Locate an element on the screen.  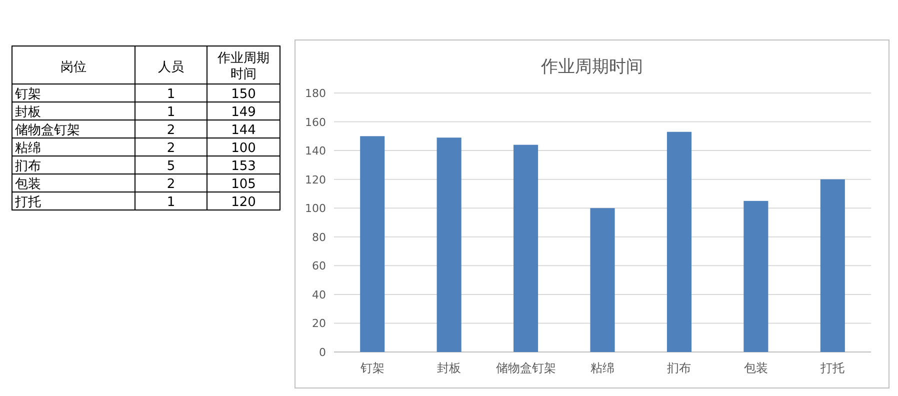
y-tick-label: 160 is located at coordinates (315, 122).